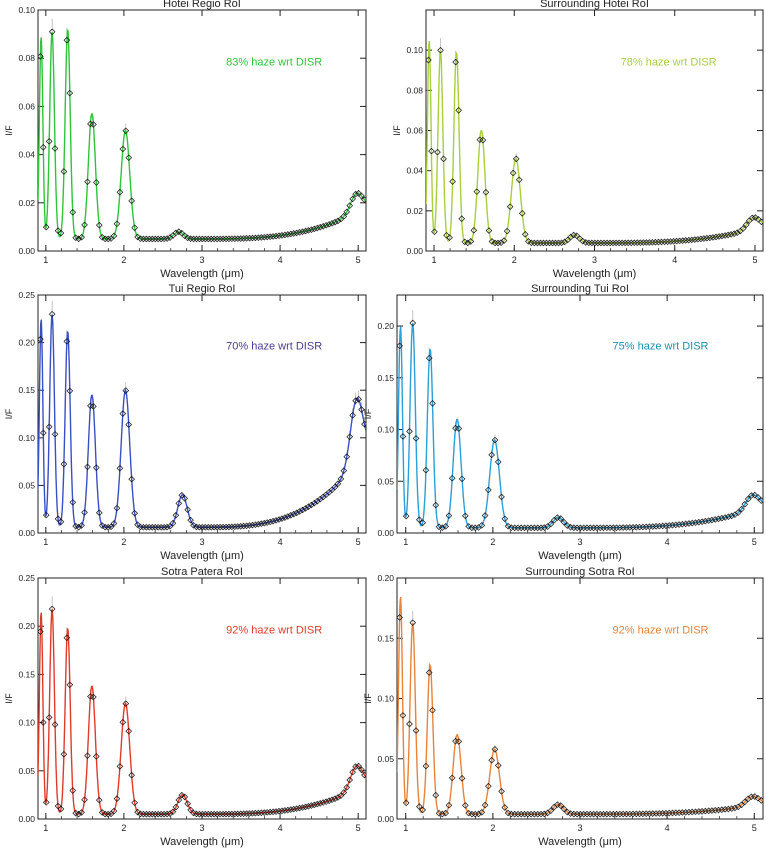  What do you see at coordinates (667, 828) in the screenshot?
I see `x-tick-label: 4` at bounding box center [667, 828].